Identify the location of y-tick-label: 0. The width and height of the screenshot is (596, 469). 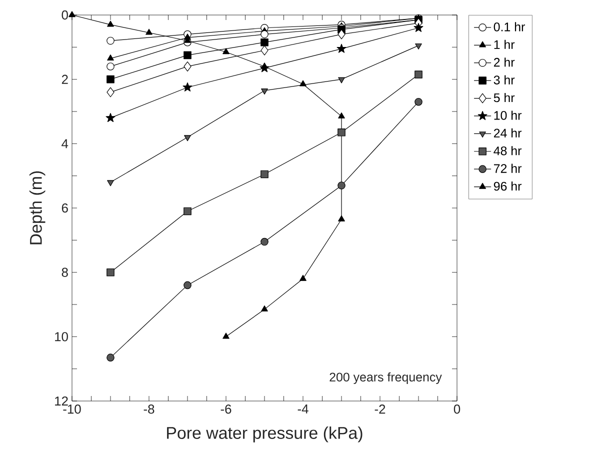
(65, 15).